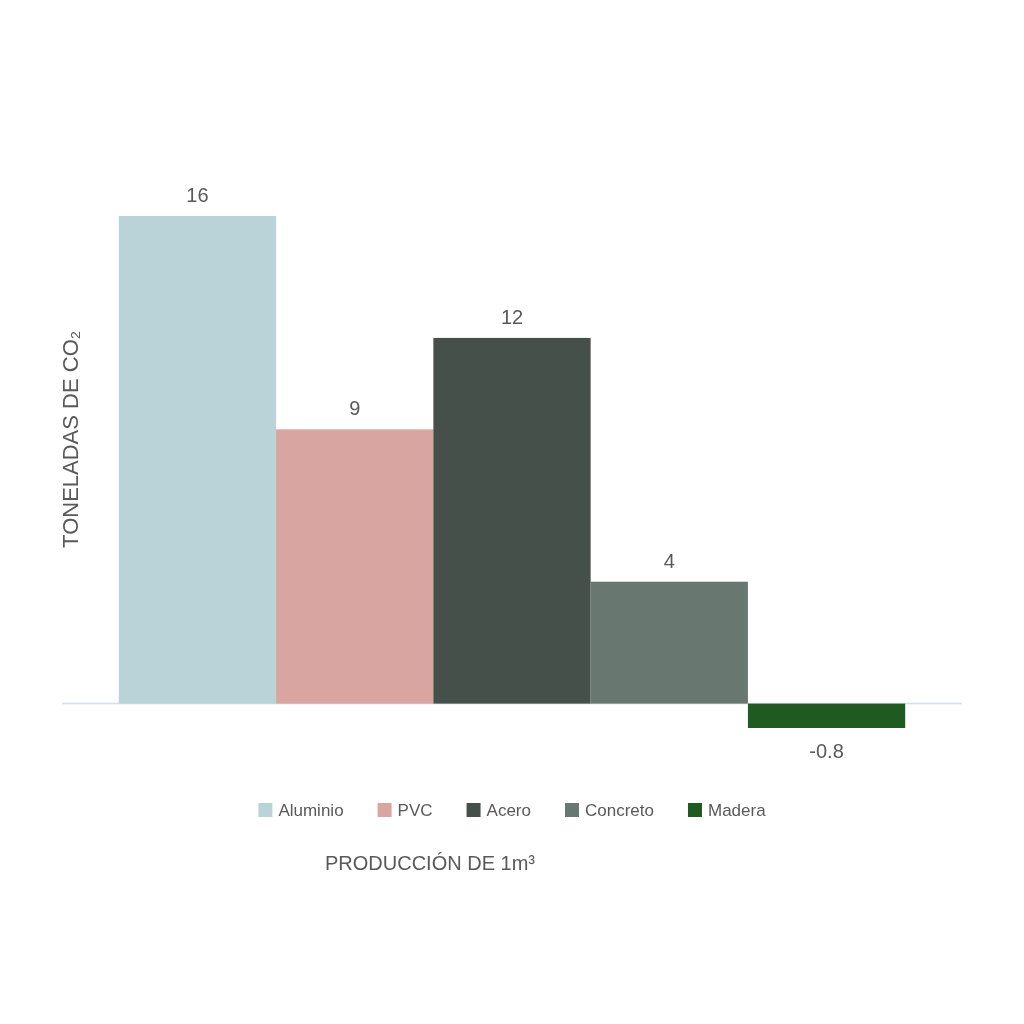  I want to click on data-label: 12, so click(512, 316).